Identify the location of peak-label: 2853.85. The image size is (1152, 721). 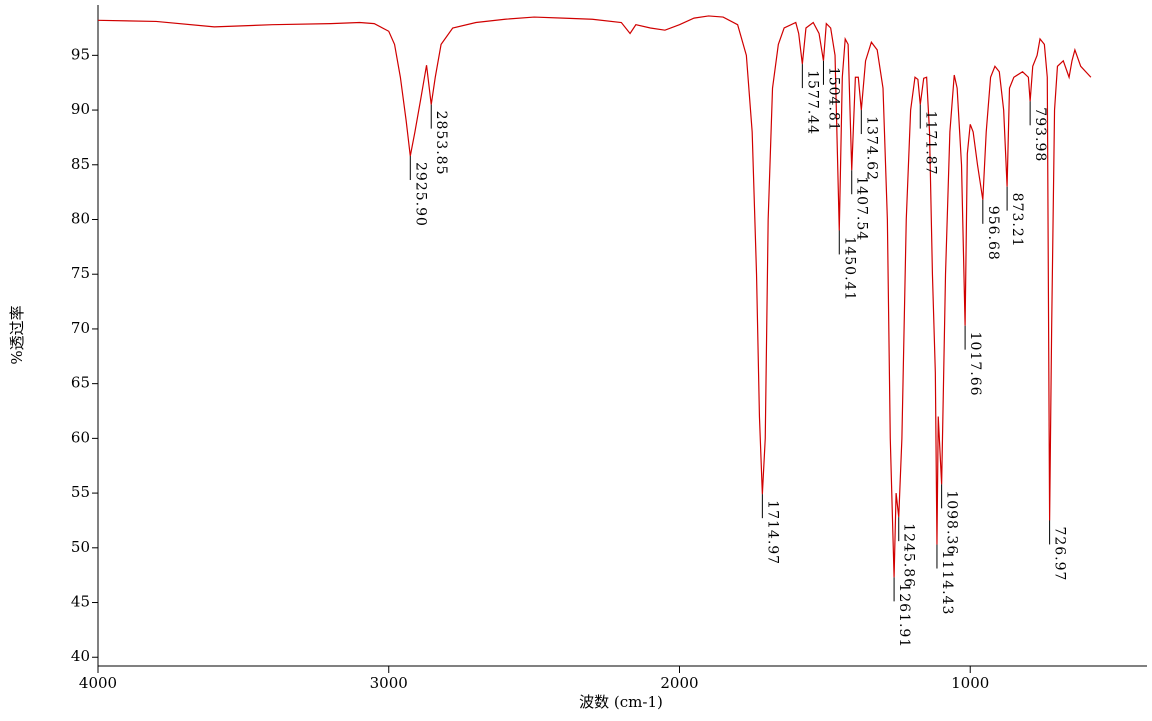
(441, 143).